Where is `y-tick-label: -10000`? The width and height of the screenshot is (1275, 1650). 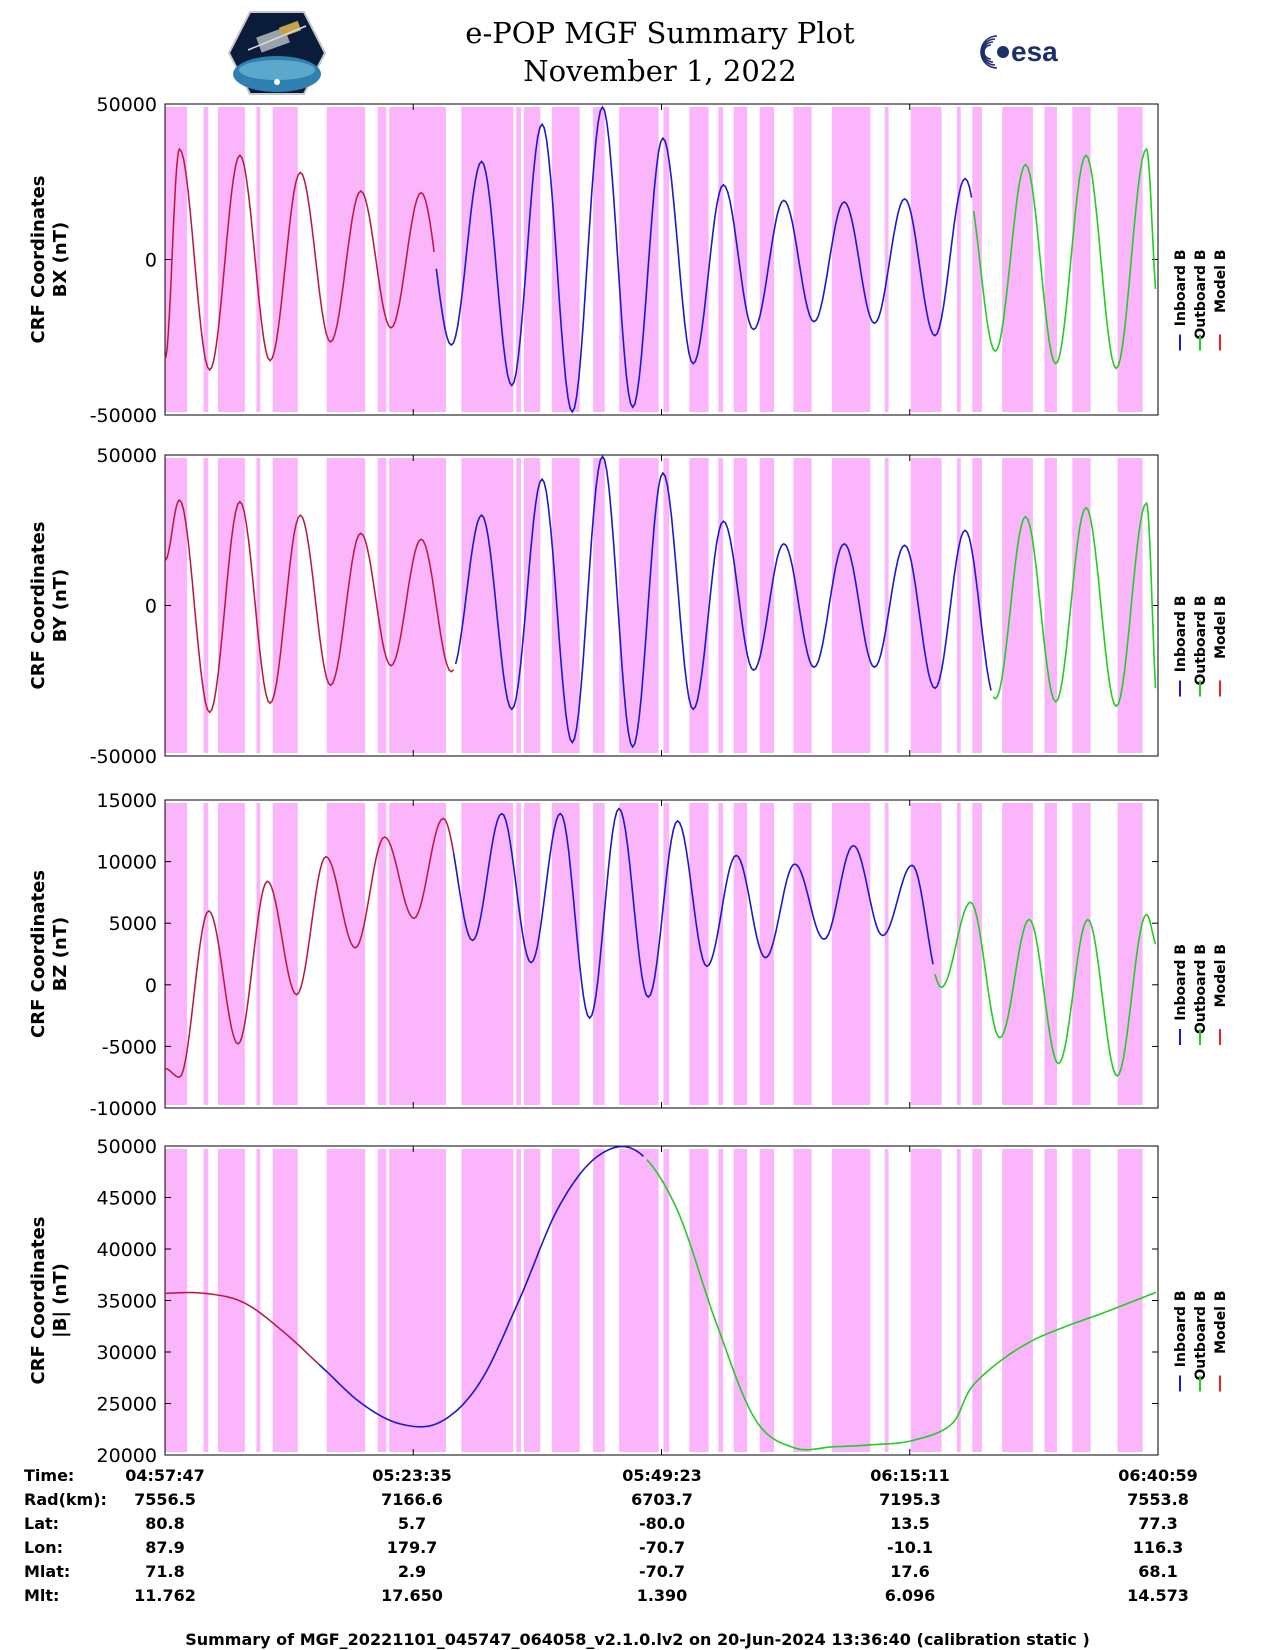
y-tick-label: -10000 is located at coordinates (123, 1109).